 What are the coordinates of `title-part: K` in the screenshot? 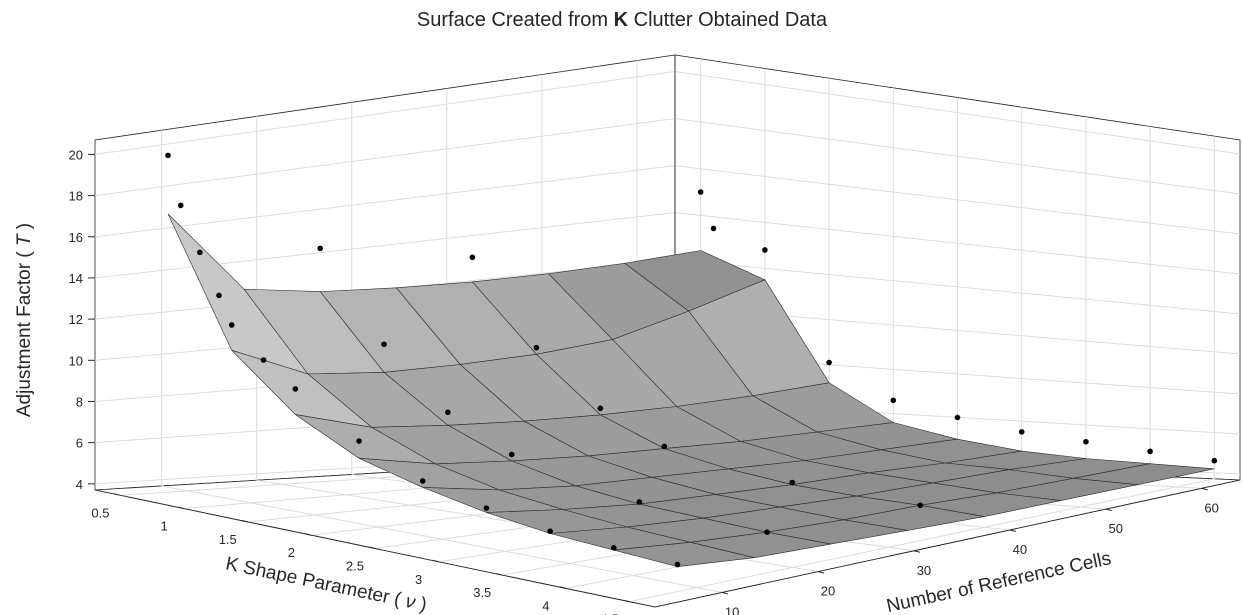 It's located at (621, 20).